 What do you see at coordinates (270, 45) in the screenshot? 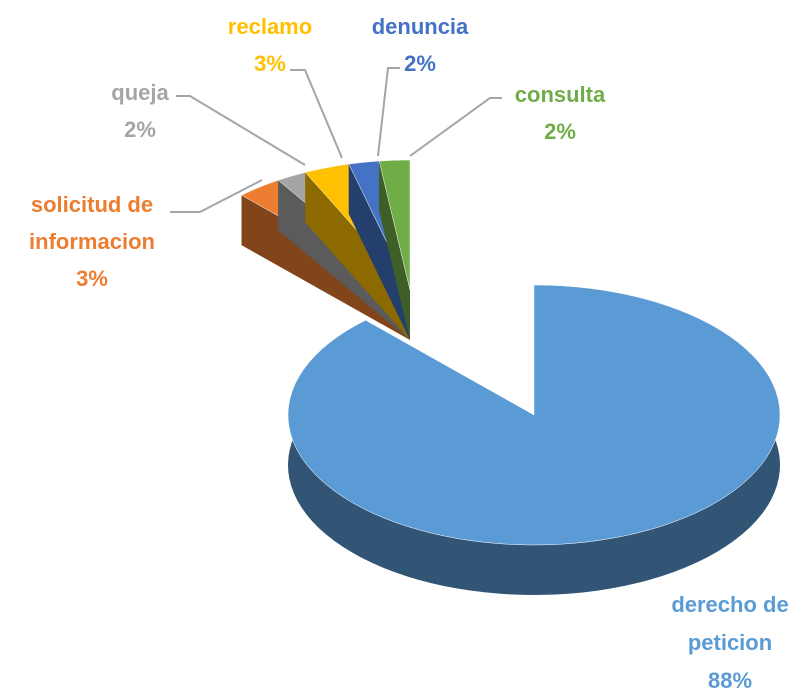
I see `label-reclamo: reclamo 3%` at bounding box center [270, 45].